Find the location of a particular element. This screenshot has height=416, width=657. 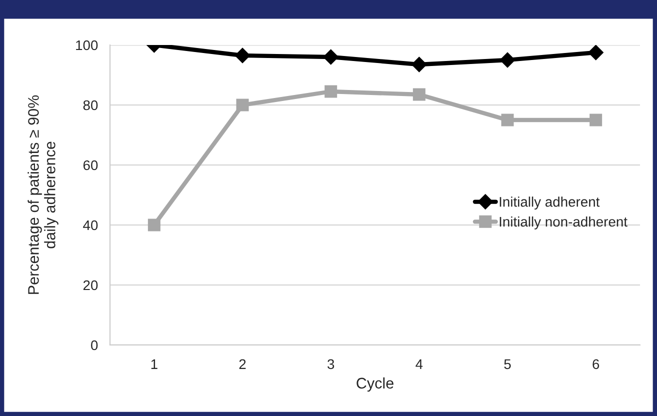

y-tick-label: 20 is located at coordinates (90, 285).